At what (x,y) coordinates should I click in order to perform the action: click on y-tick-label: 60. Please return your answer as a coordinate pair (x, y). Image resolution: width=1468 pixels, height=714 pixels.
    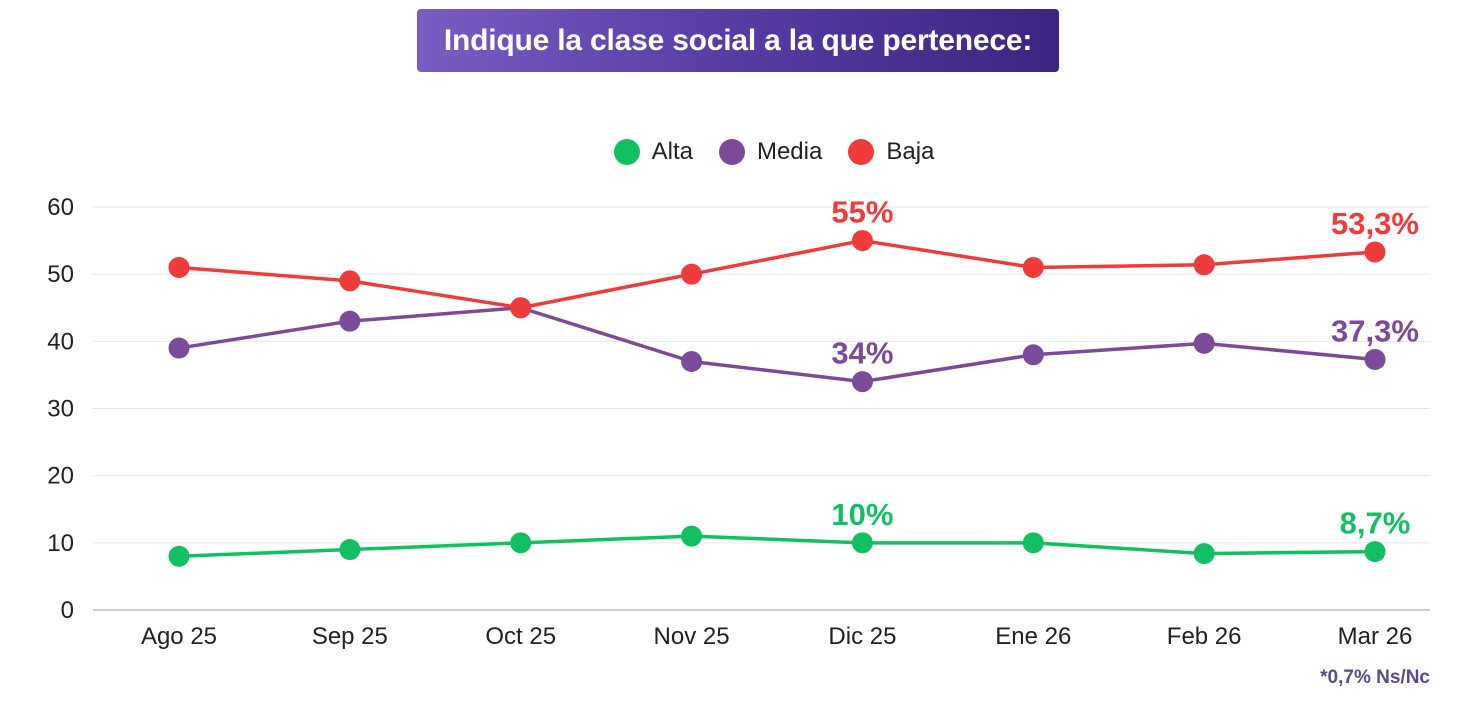
    Looking at the image, I should click on (60, 207).